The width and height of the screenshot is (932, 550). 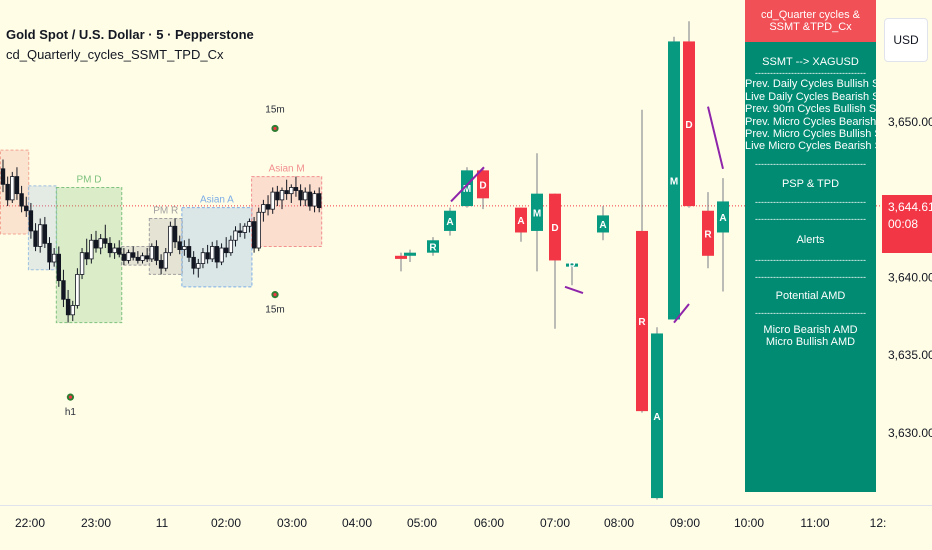 I want to click on last-price: 3,644.61, so click(x=910, y=207).